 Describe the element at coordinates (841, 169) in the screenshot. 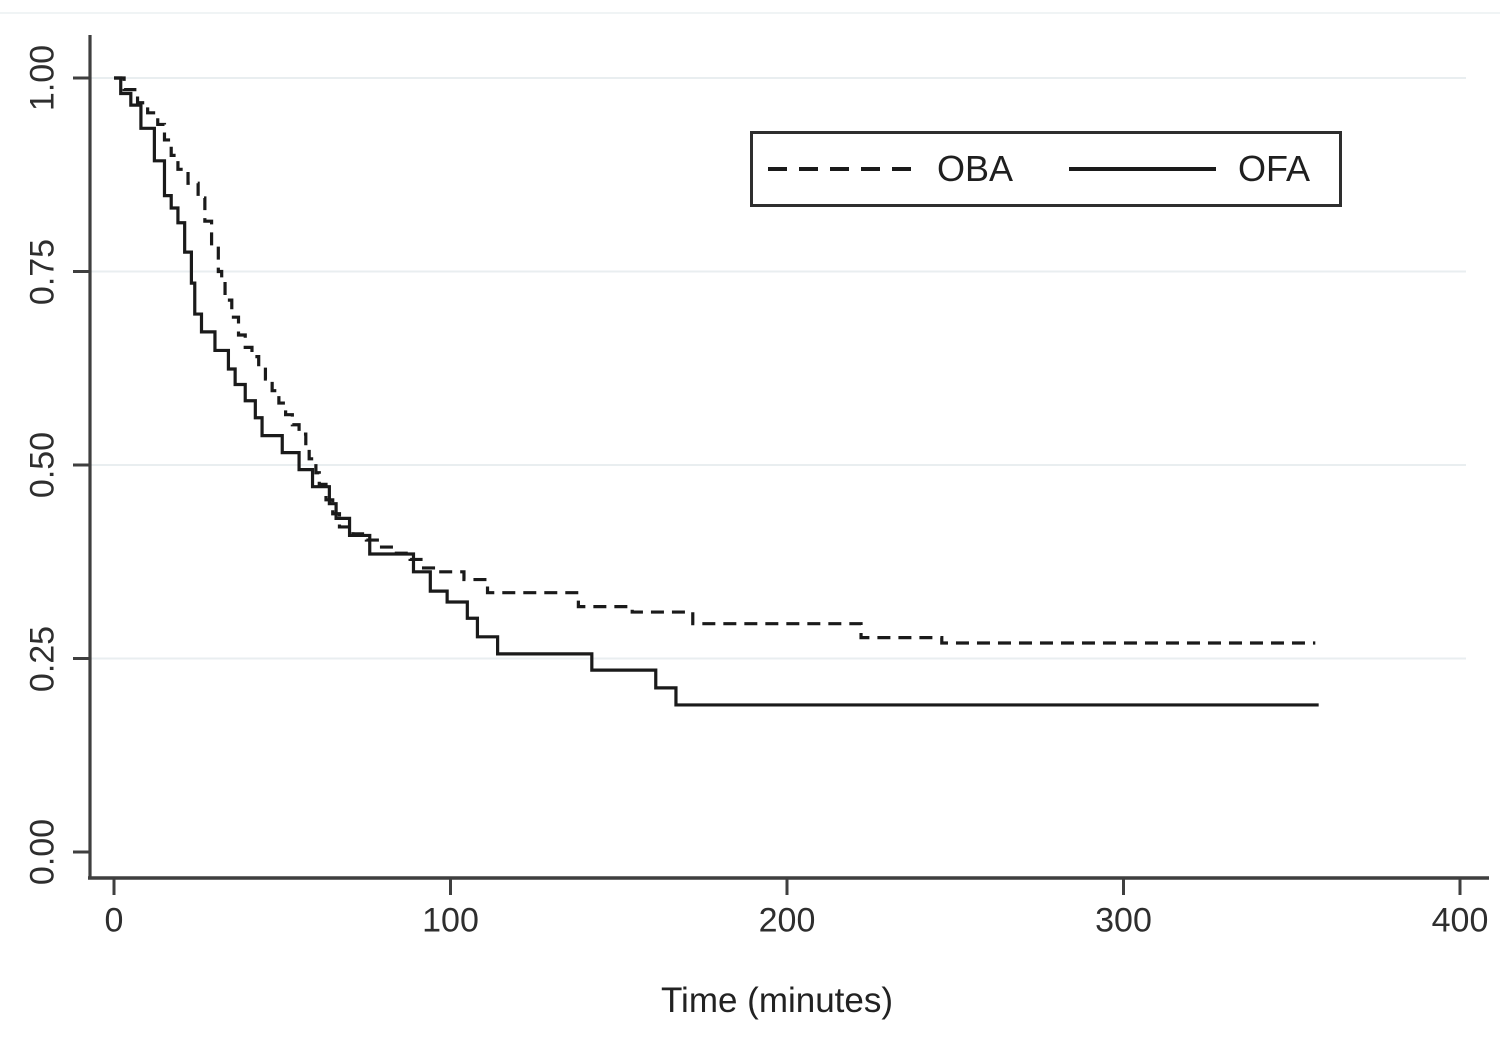

I see `oba-dashed-line-sample` at that location.